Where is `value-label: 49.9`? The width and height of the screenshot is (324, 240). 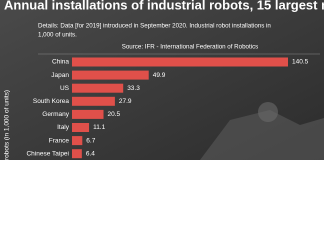
value-label: 49.9 is located at coordinates (159, 75).